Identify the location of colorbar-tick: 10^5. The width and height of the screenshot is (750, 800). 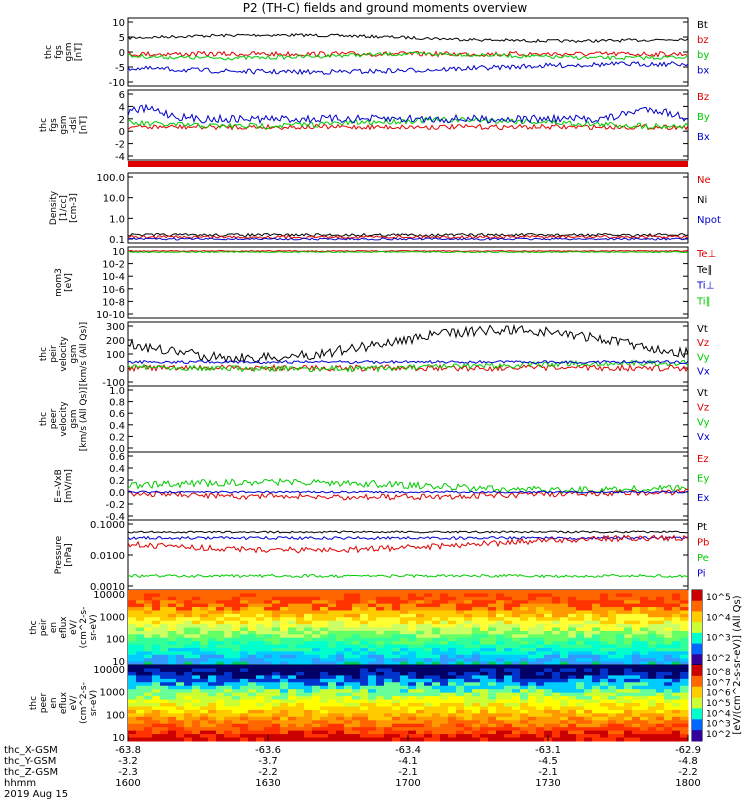
(718, 704).